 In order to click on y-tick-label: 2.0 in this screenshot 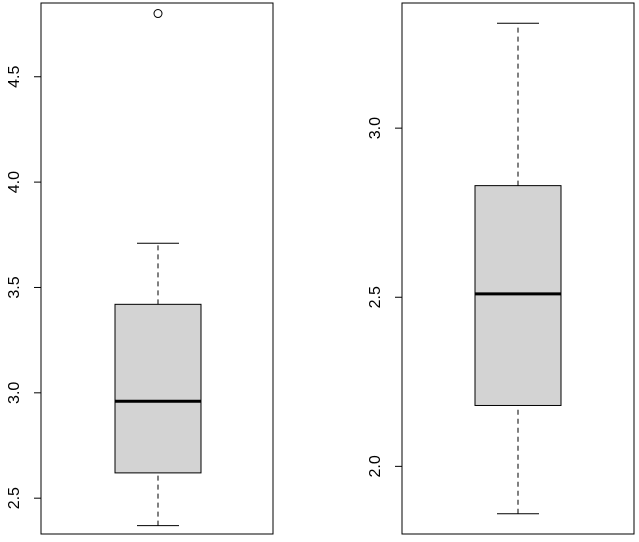, I will do `click(375, 466)`.